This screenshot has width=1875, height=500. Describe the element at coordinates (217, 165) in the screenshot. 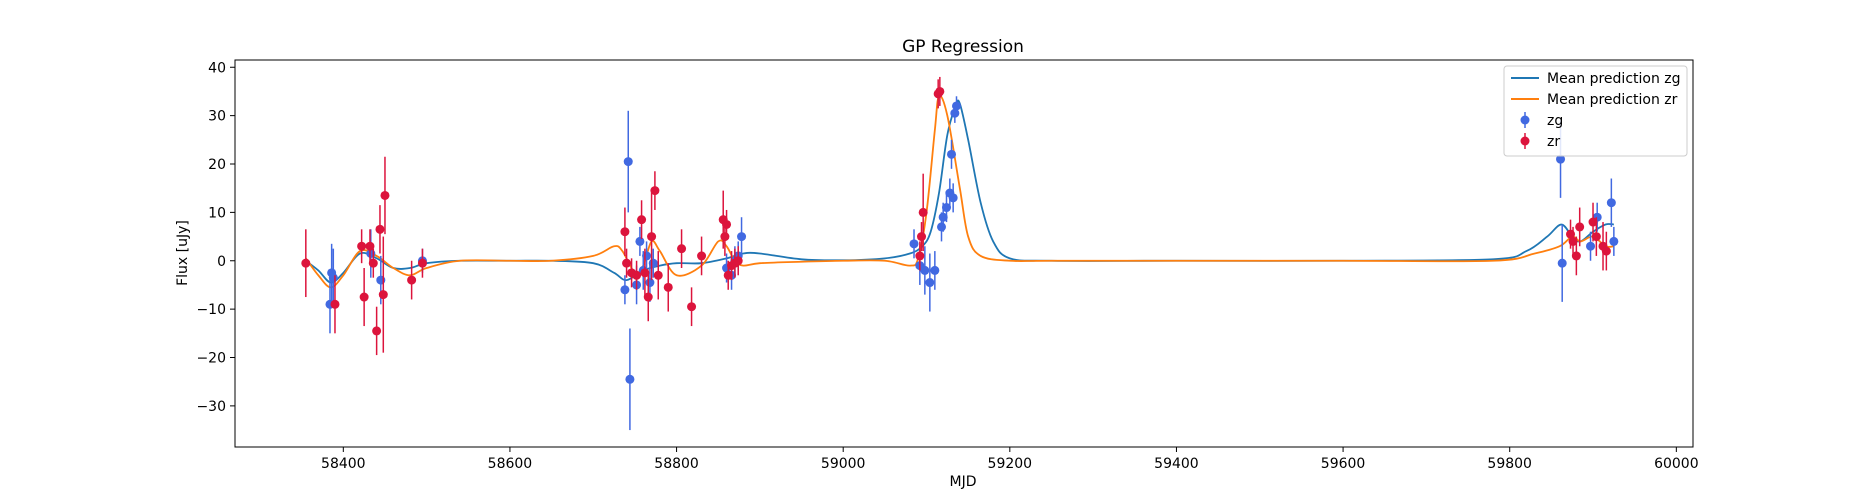

I see `y-tick-label: 20` at that location.